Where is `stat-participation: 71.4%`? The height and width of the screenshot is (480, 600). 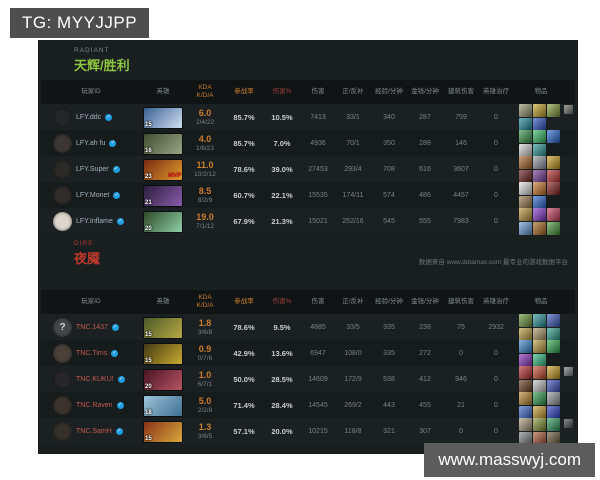
stat-participation: 71.4% is located at coordinates (244, 405).